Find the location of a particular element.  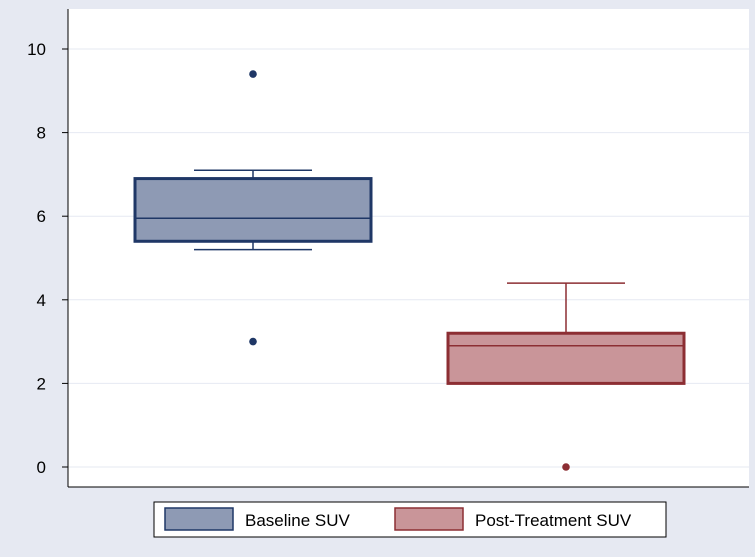

y-tick-label: 6 is located at coordinates (41, 216).